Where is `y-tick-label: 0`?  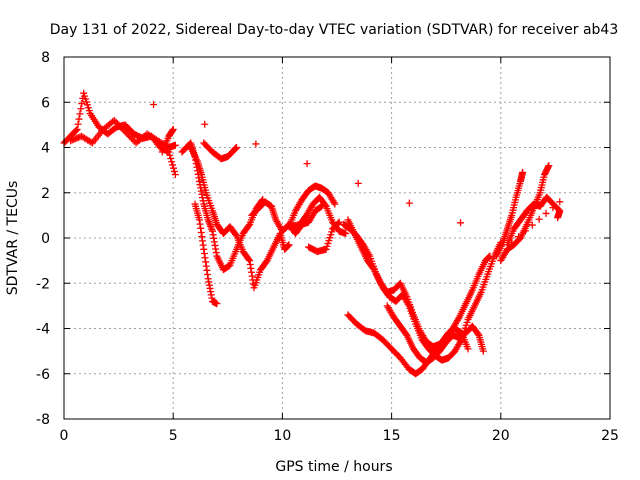 y-tick-label: 0 is located at coordinates (45, 239).